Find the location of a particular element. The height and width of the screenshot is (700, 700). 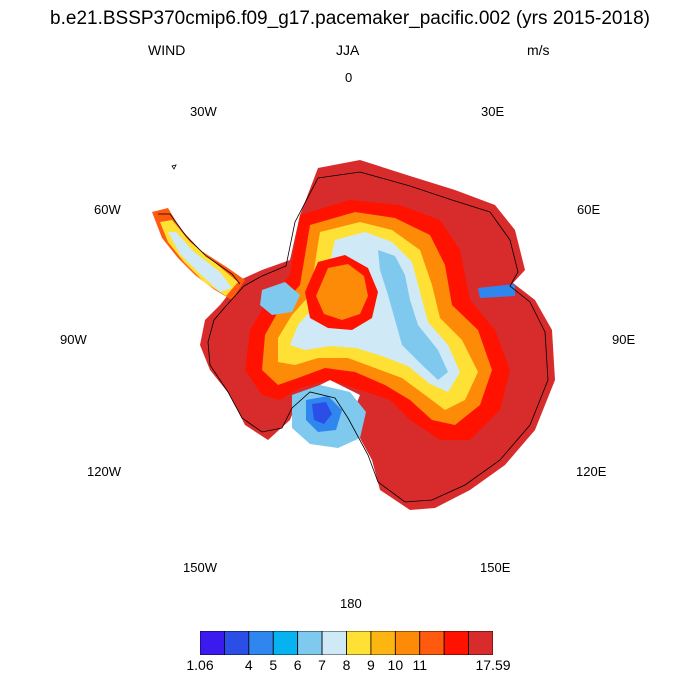

colorbar-label: 4 is located at coordinates (248, 665).